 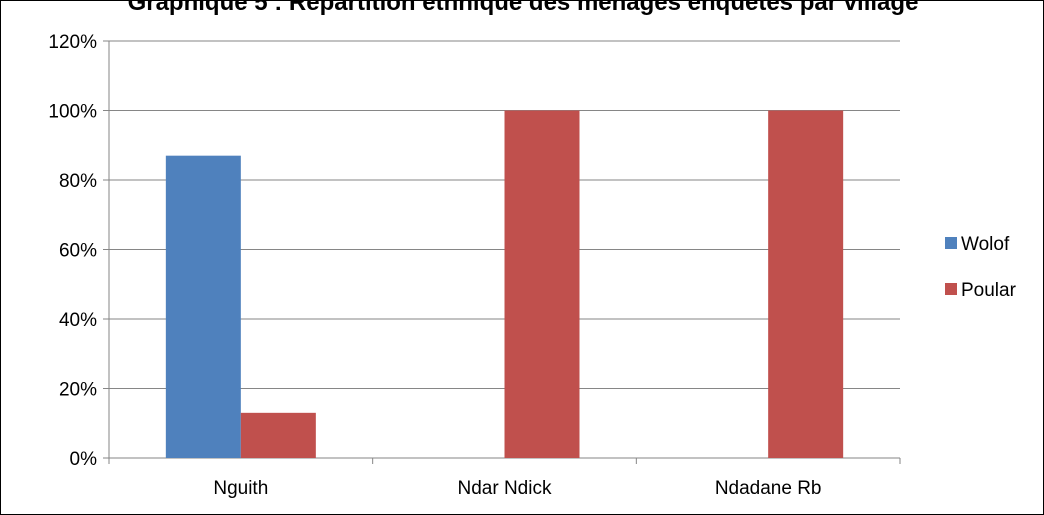 What do you see at coordinates (505, 488) in the screenshot?
I see `x-tick-label: Ndar Ndick` at bounding box center [505, 488].